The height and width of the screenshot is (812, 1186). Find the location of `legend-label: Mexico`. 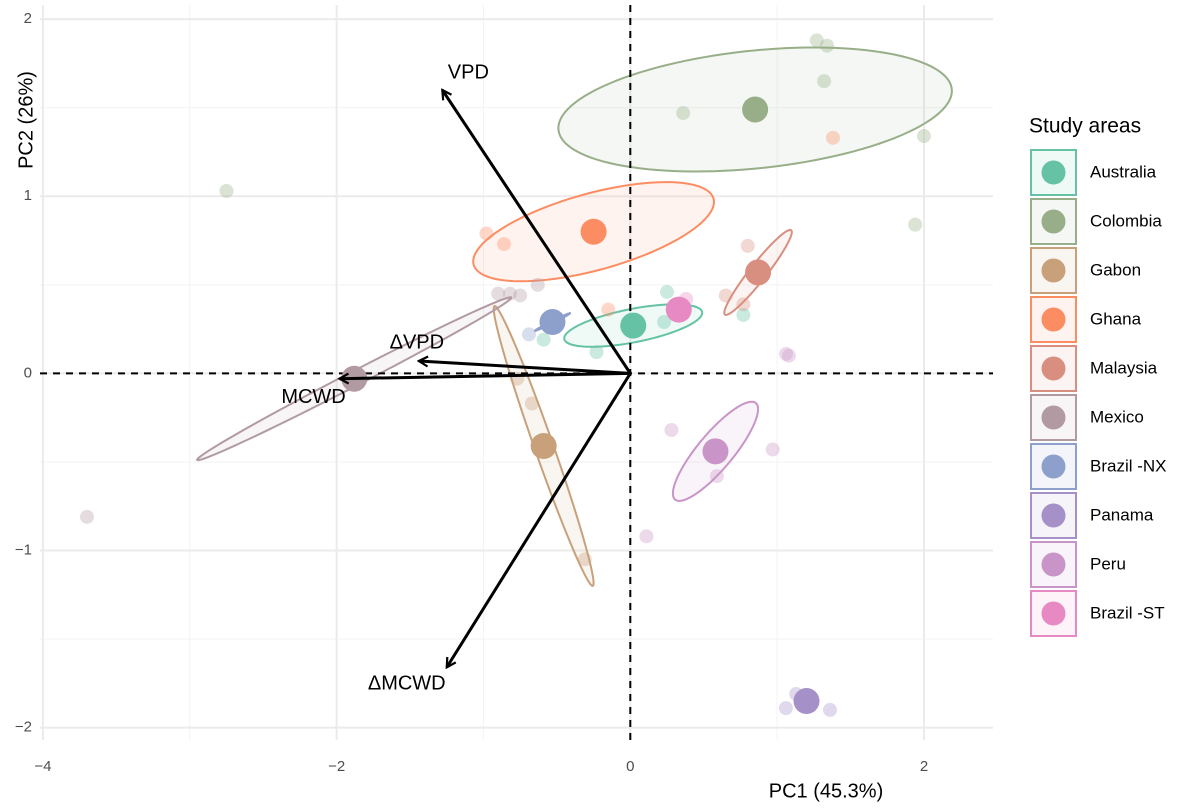

legend-label: Mexico is located at coordinates (1117, 416).